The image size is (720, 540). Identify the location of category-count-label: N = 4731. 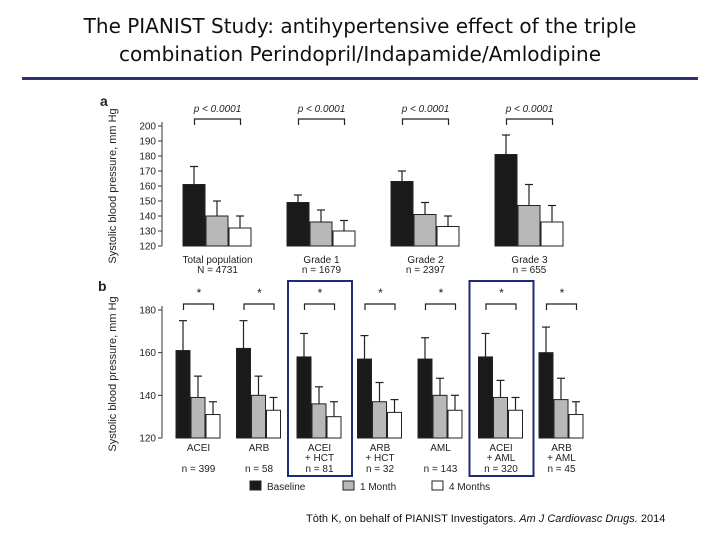
(217, 270).